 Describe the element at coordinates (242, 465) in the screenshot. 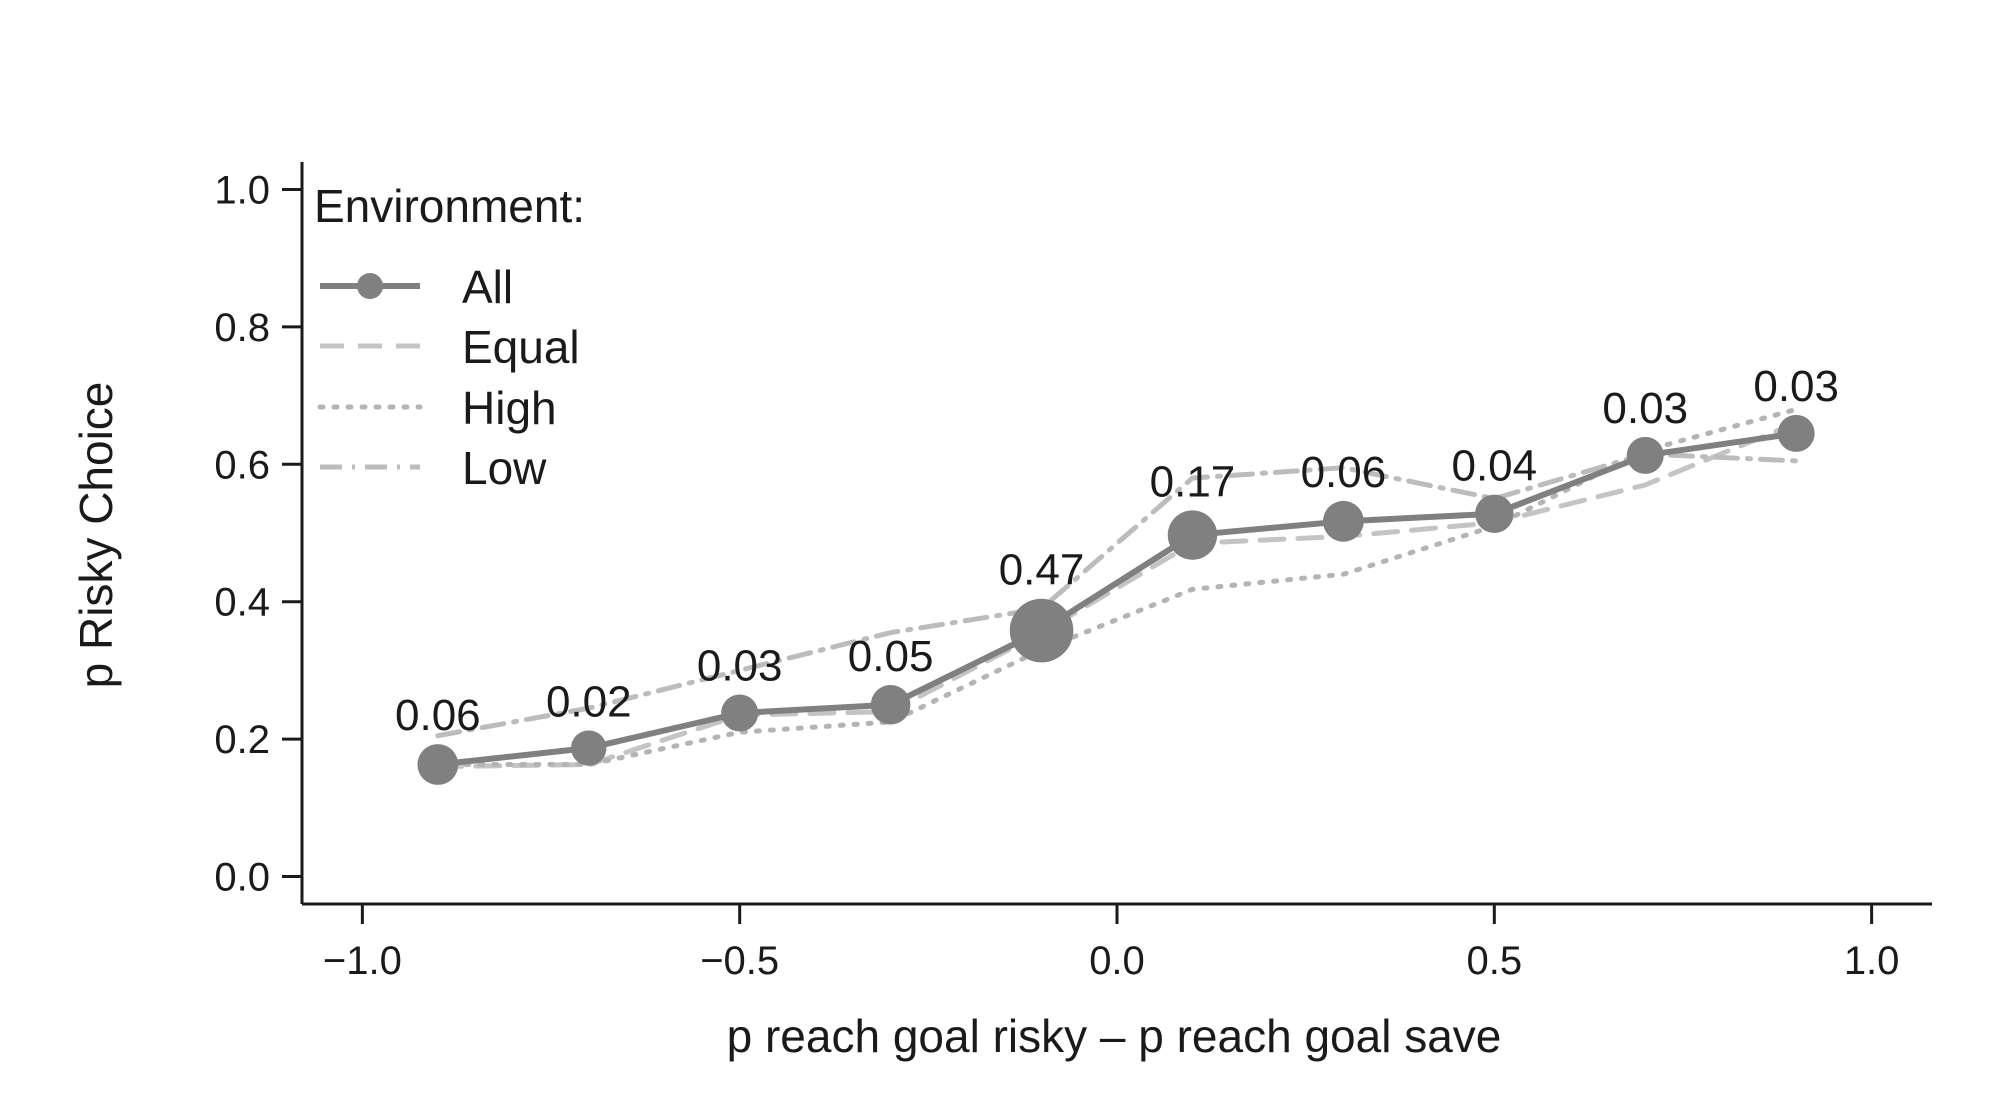

I see `y-tick-label: 0.6` at that location.